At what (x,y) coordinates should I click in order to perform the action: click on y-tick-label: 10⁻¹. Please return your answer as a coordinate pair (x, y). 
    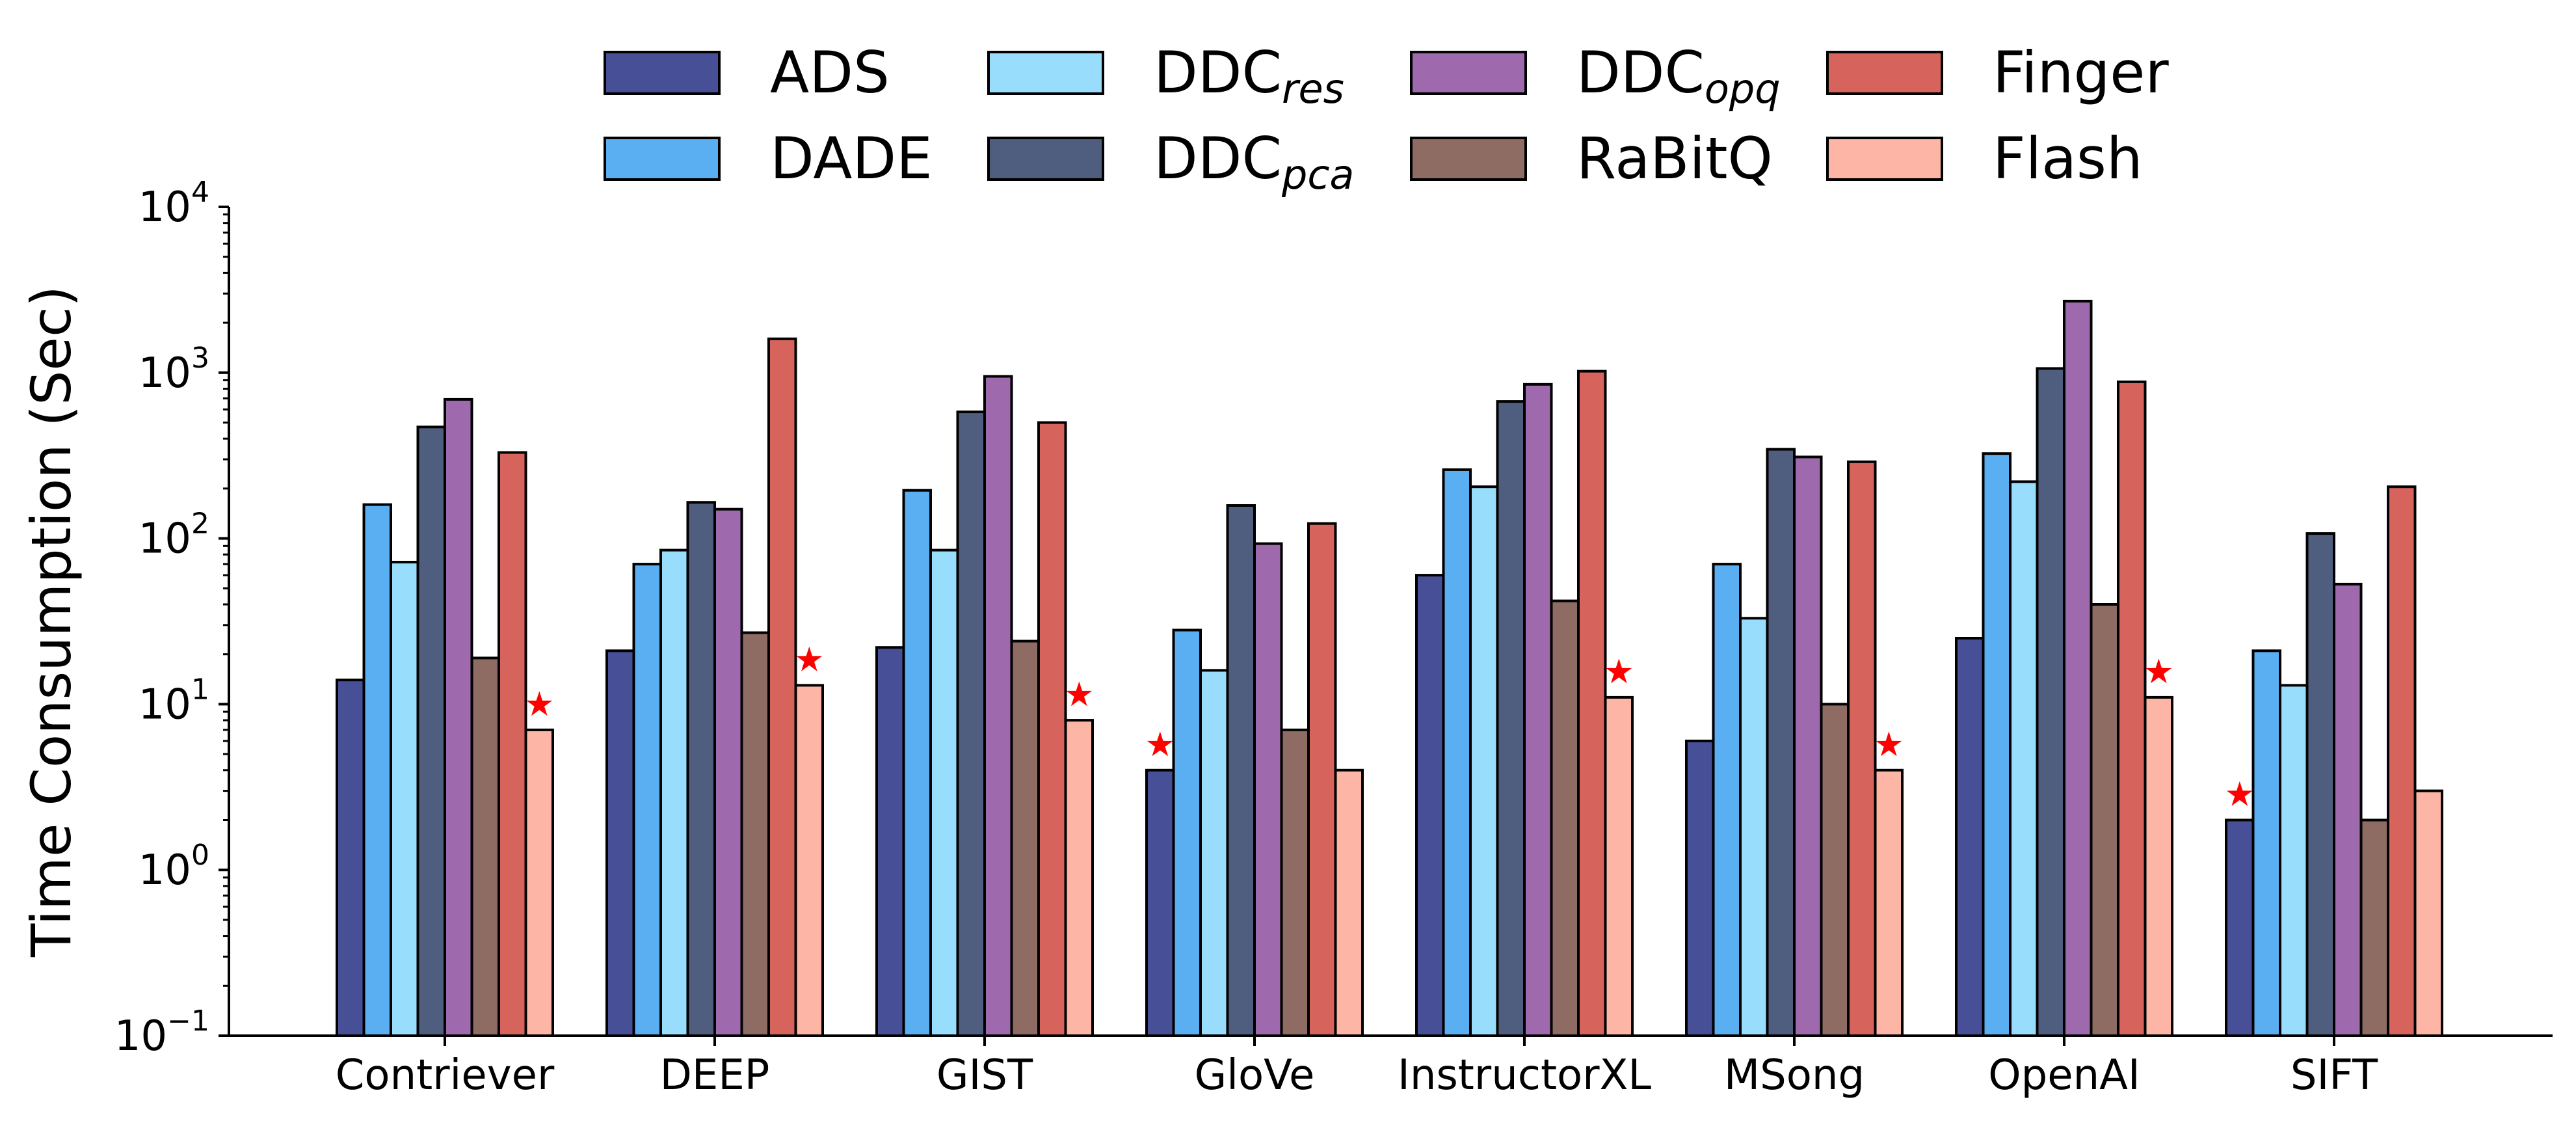
    Looking at the image, I should click on (161, 1032).